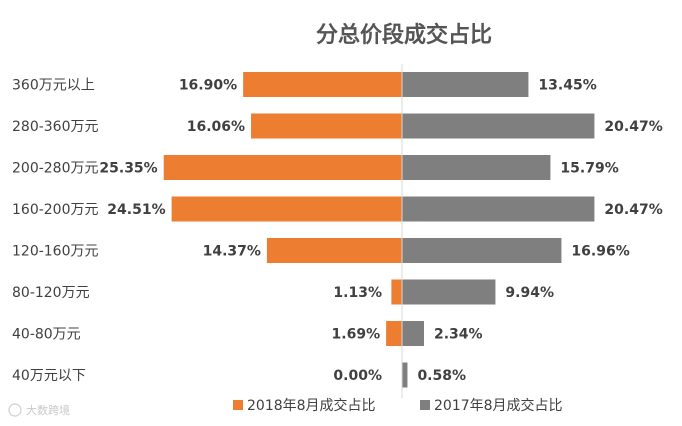 The image size is (682, 426). I want to click on category-label: 120-160万元, so click(55, 252).